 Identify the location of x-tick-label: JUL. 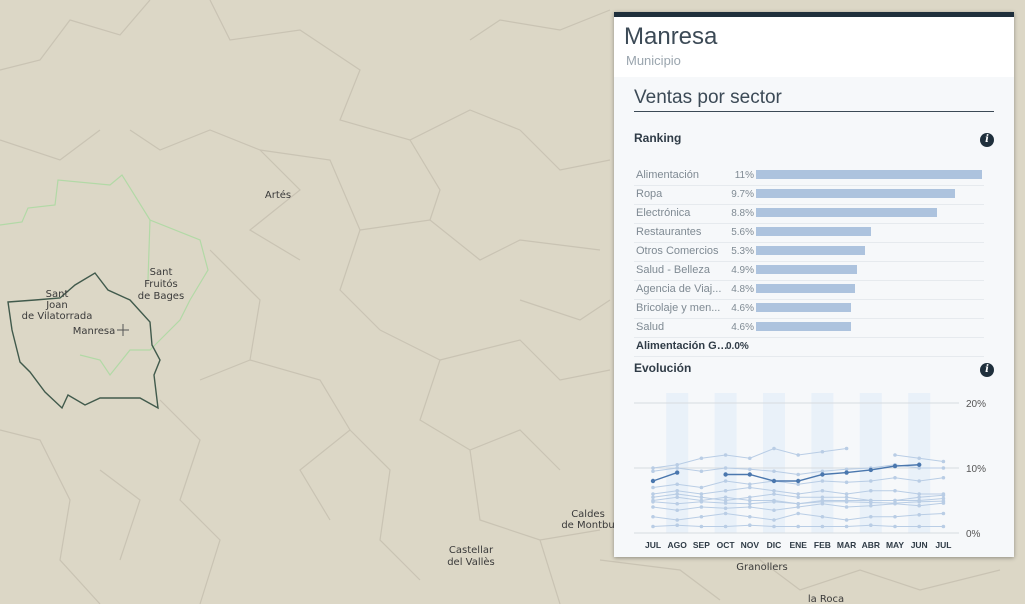
(943, 545).